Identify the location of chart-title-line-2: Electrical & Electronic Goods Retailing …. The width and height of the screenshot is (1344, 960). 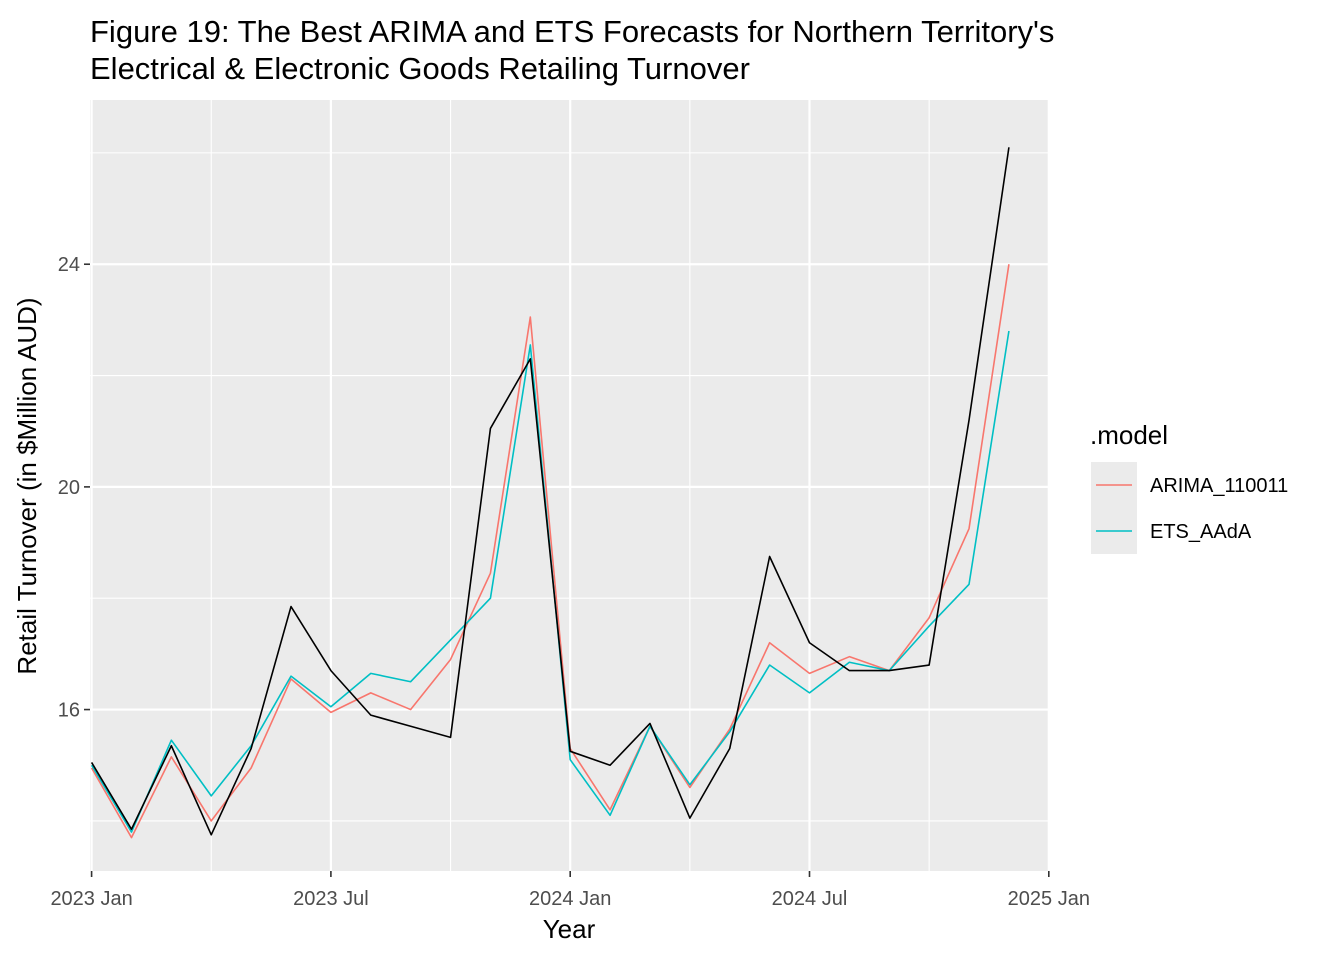
(420, 68).